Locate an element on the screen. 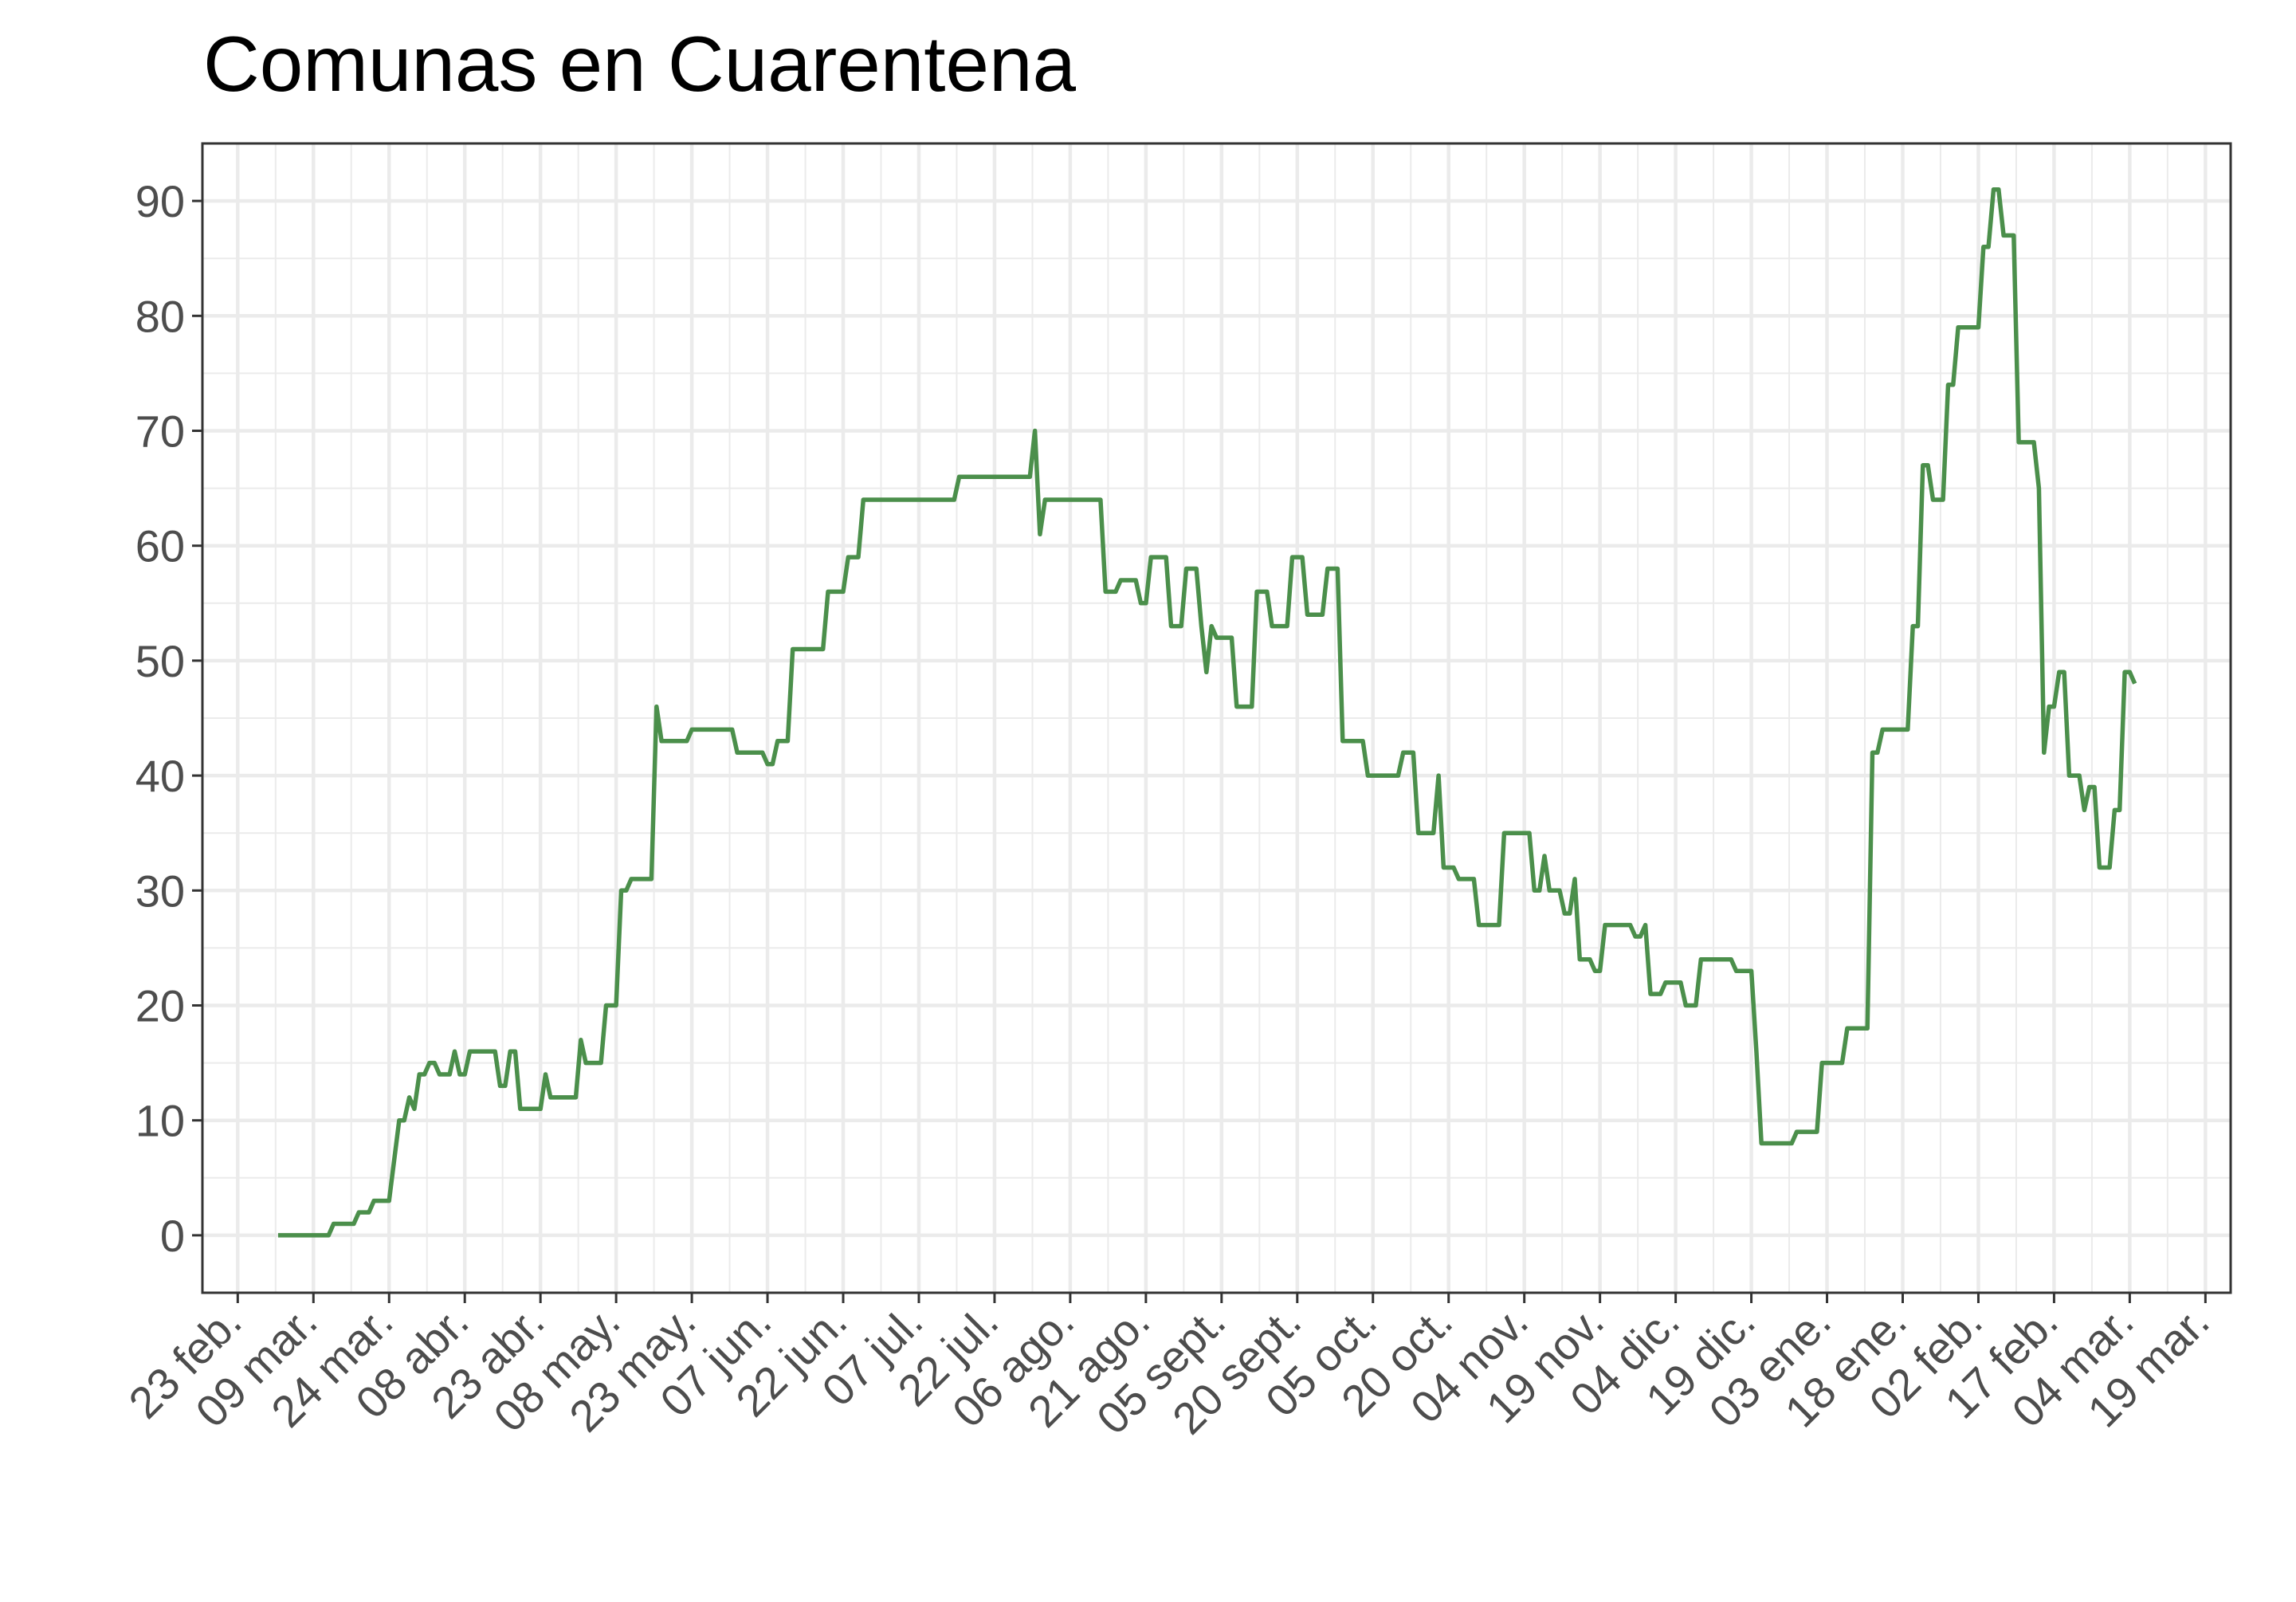  y-tick-label: 20 is located at coordinates (160, 1006).